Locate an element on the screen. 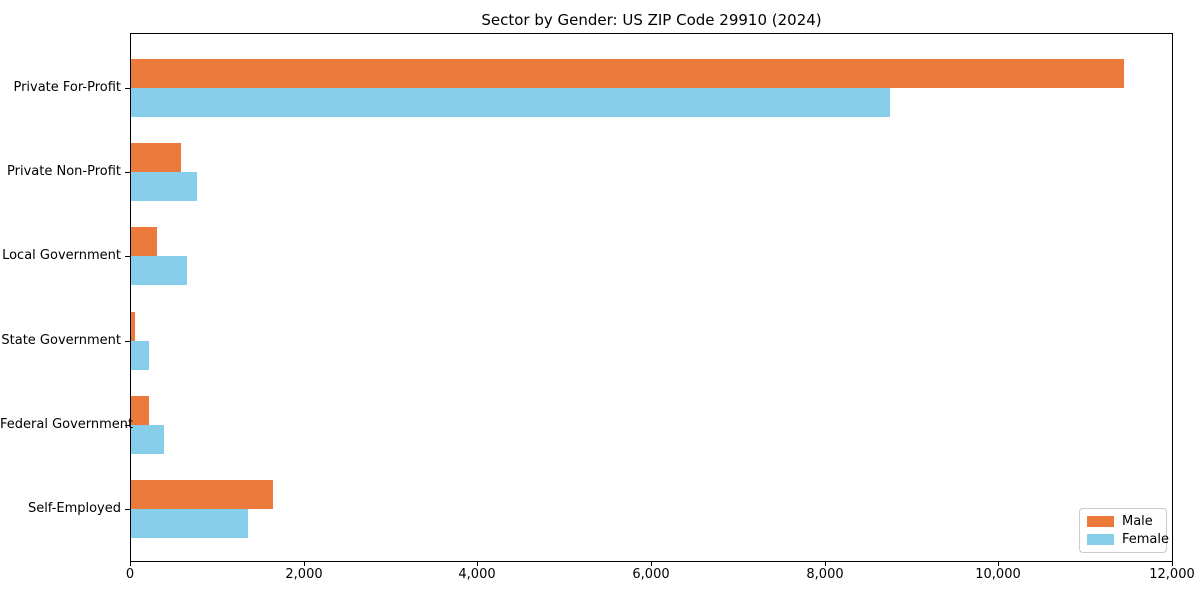  bar-female-self-employed is located at coordinates (189, 523).